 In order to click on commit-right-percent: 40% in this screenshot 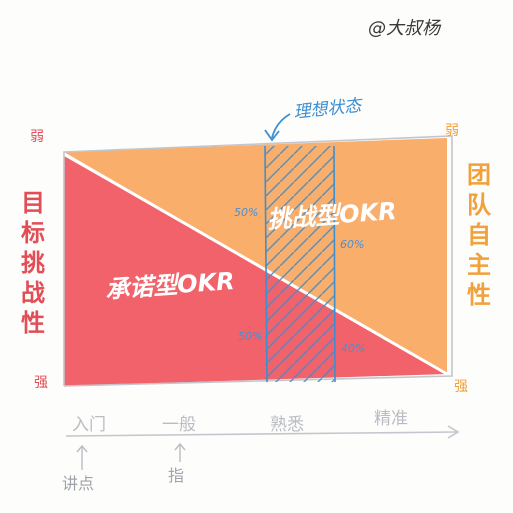, I will do `click(353, 348)`.